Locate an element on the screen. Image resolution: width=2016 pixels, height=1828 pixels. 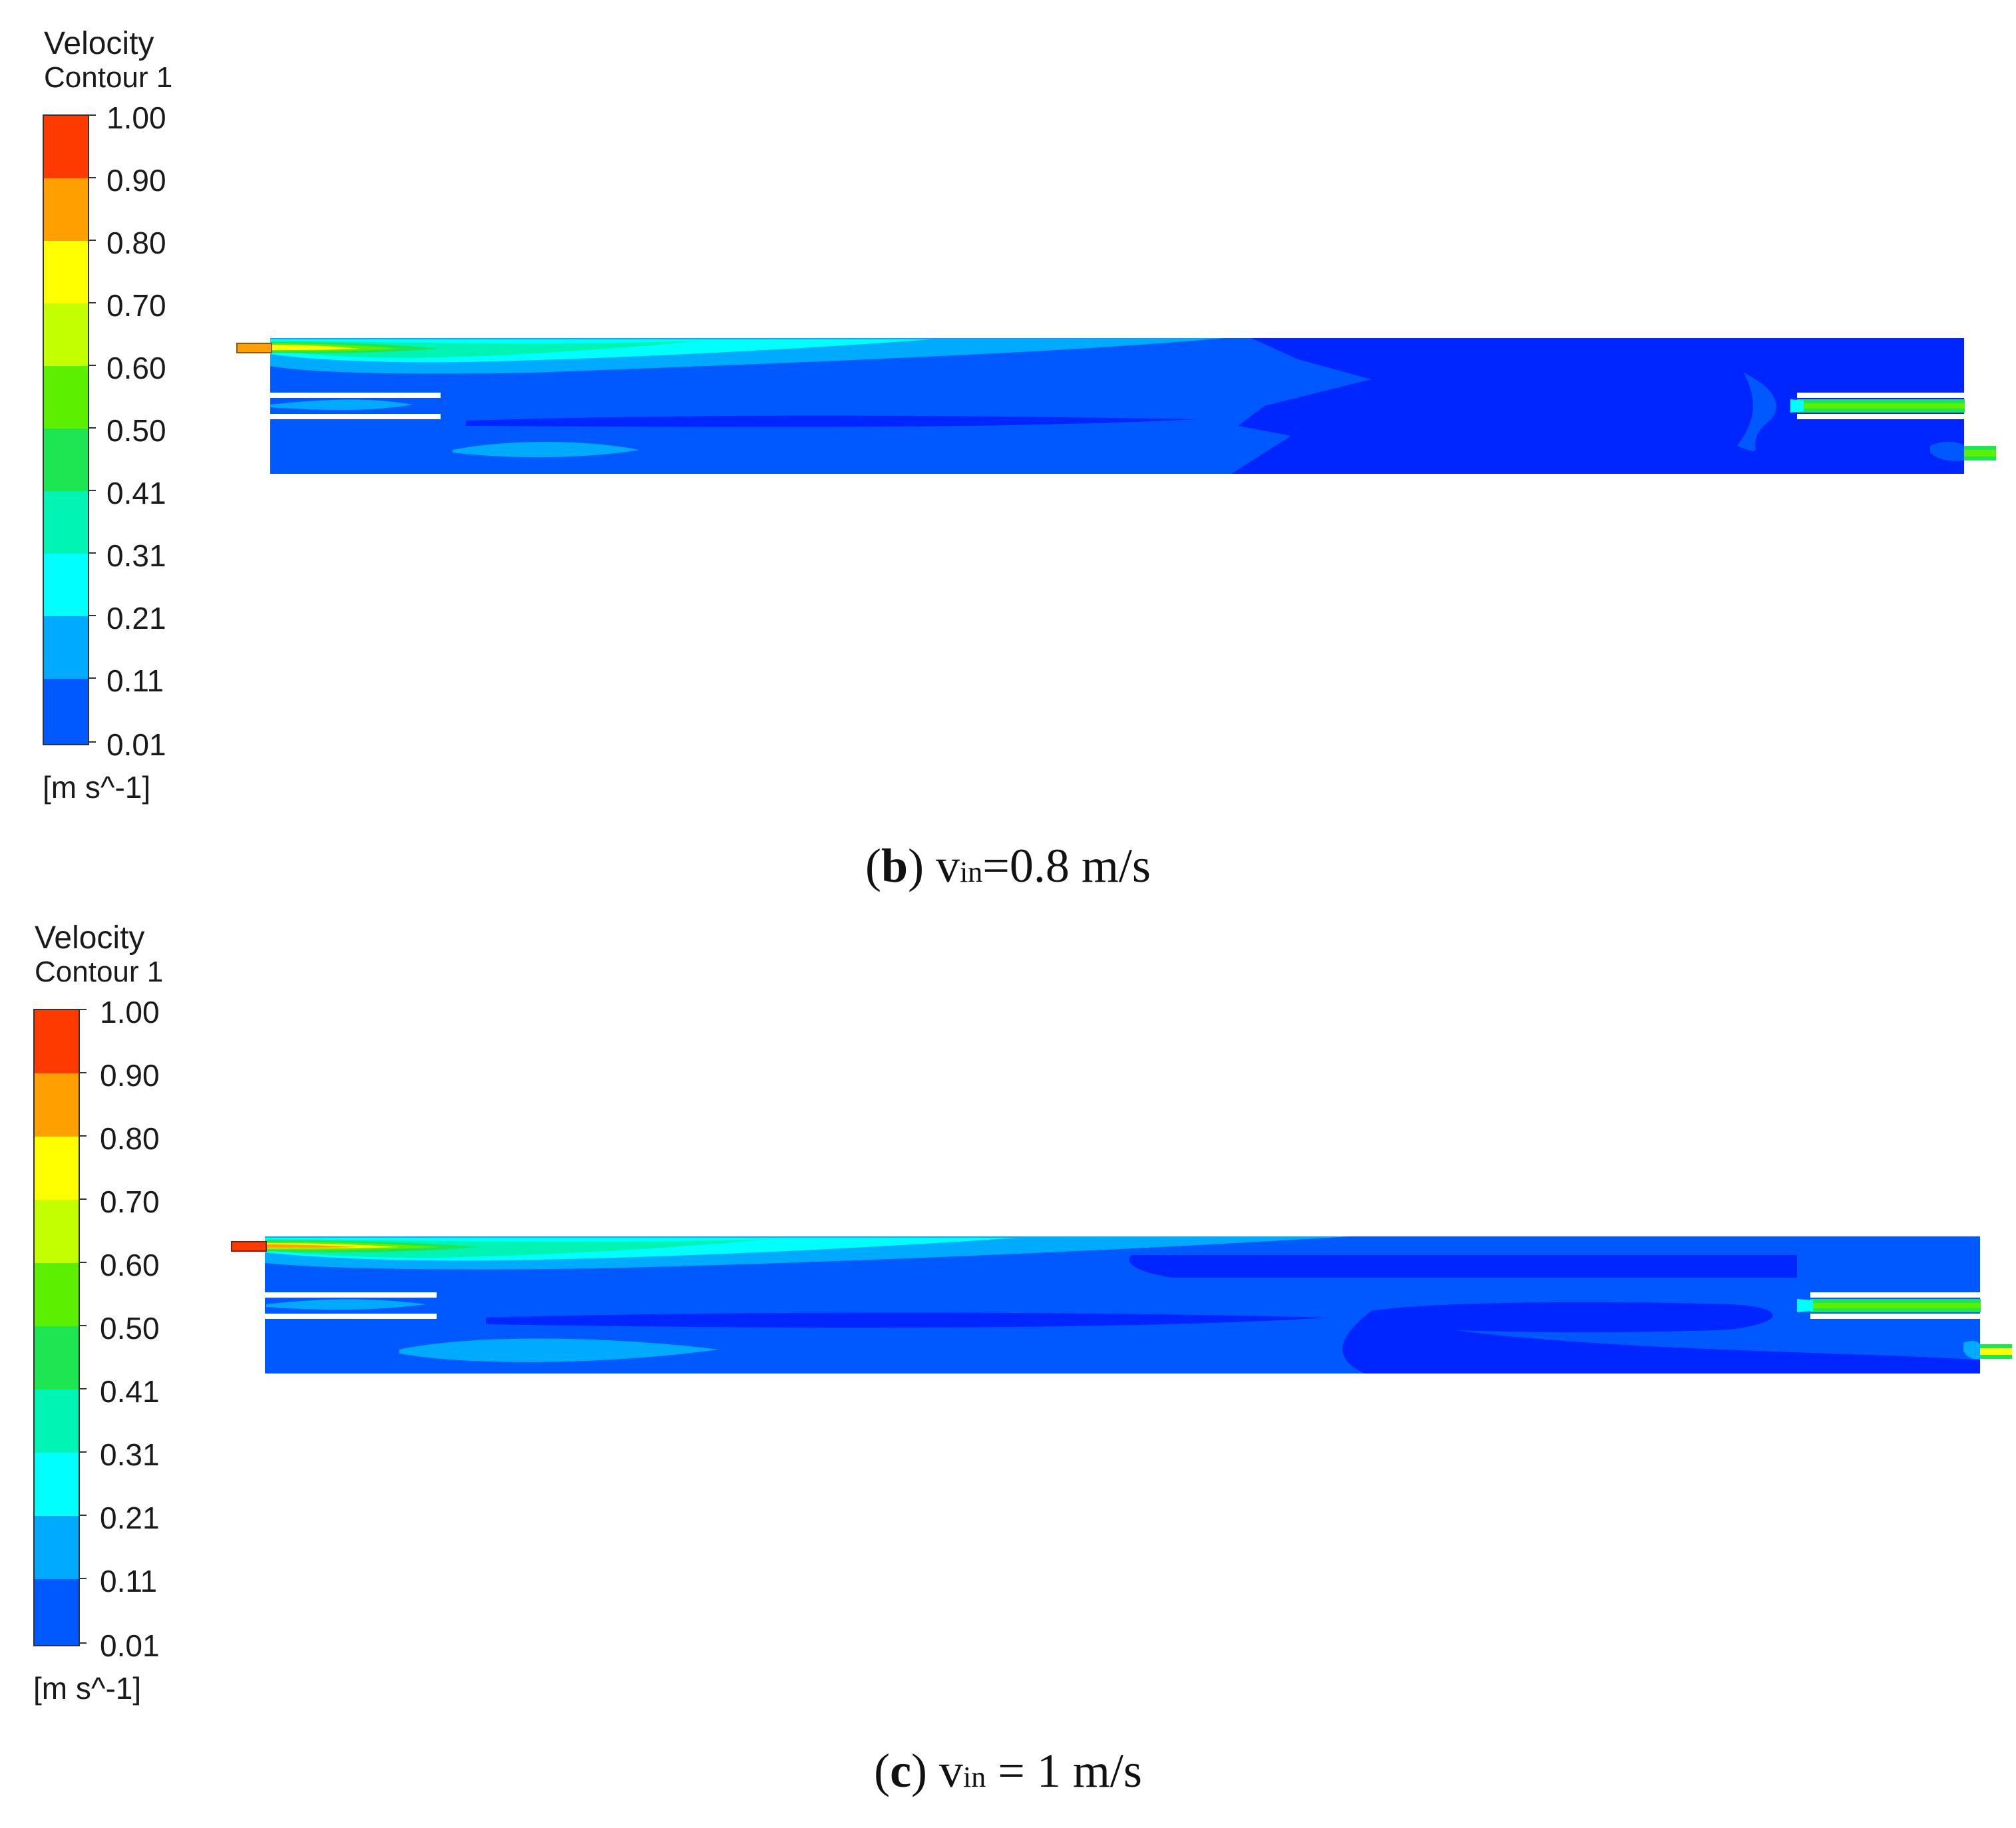
caption-b: (b) vin=0.8 m/s is located at coordinates (1008, 865).